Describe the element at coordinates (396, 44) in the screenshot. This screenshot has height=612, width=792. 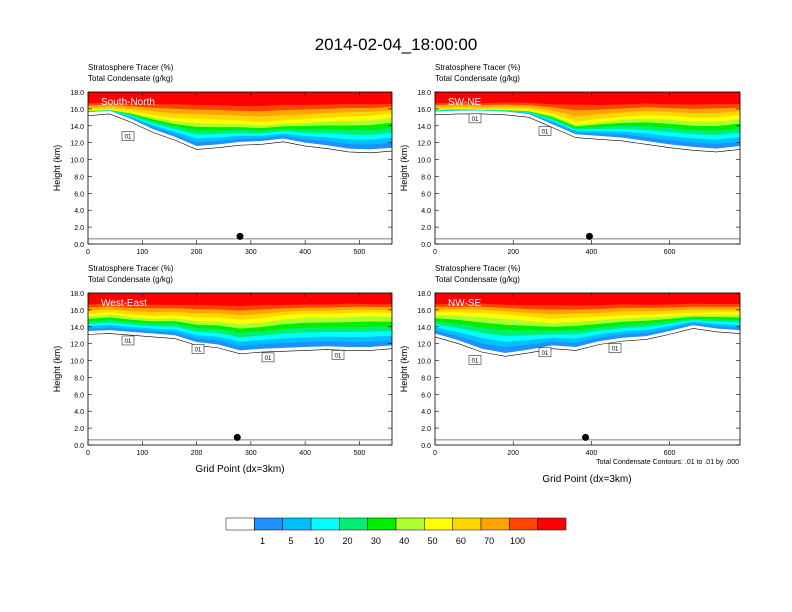
I see `figure-title: 2014-02-04_18:00:00` at that location.